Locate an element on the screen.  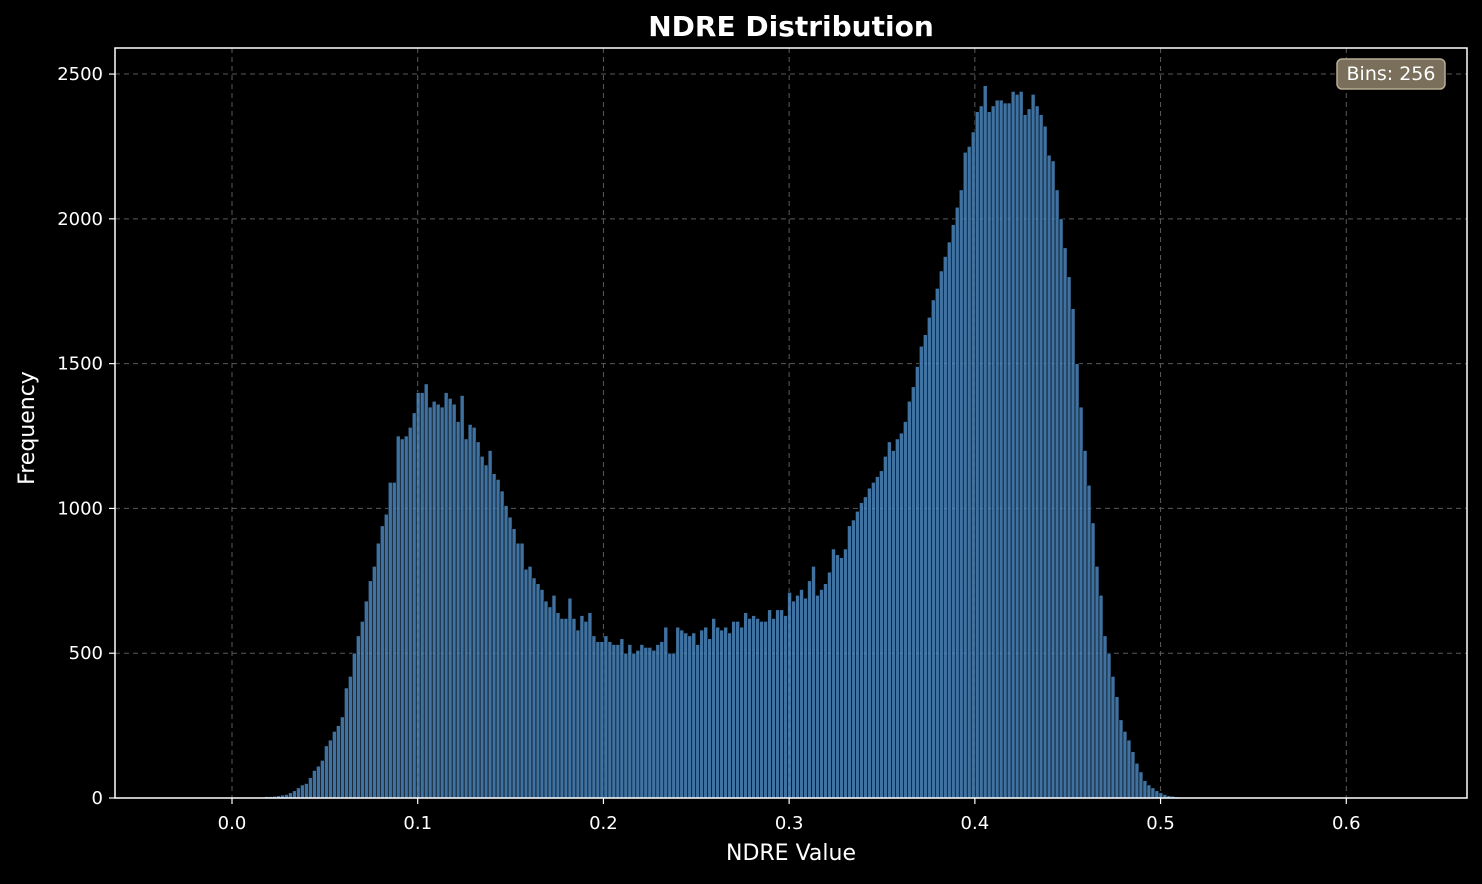
x-tick-label: 0.1 is located at coordinates (417, 823).